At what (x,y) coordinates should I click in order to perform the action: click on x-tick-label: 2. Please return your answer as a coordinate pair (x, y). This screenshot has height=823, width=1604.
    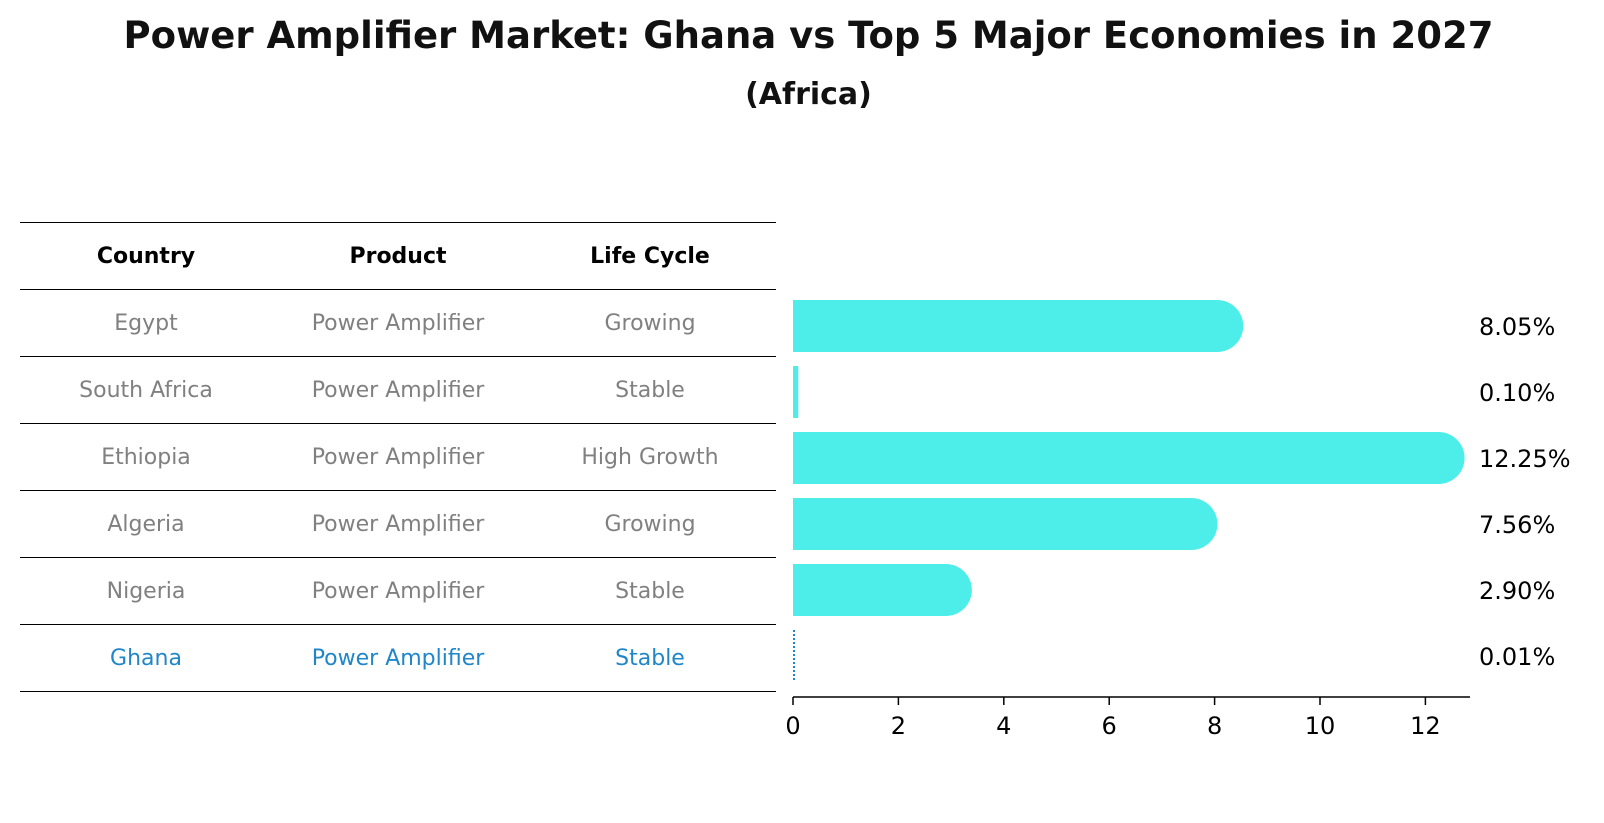
    Looking at the image, I should click on (898, 726).